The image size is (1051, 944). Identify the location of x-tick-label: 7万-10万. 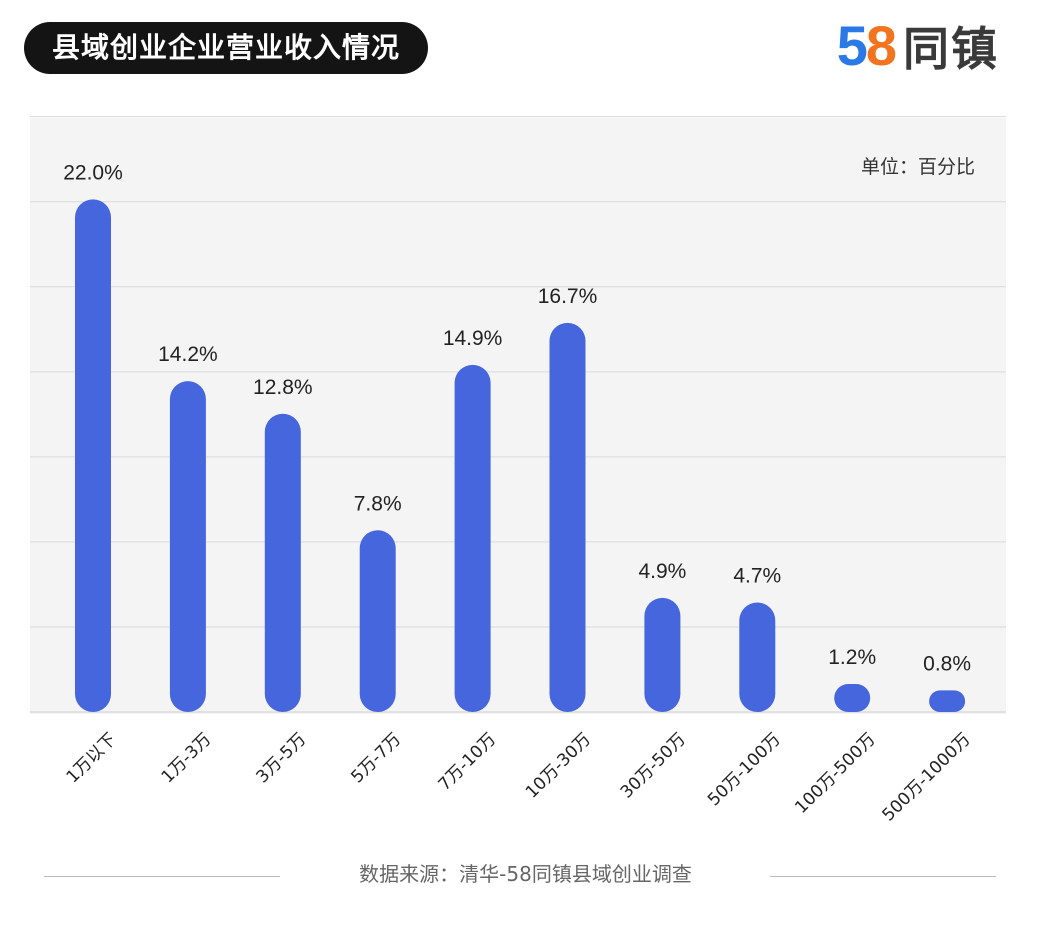
(467, 761).